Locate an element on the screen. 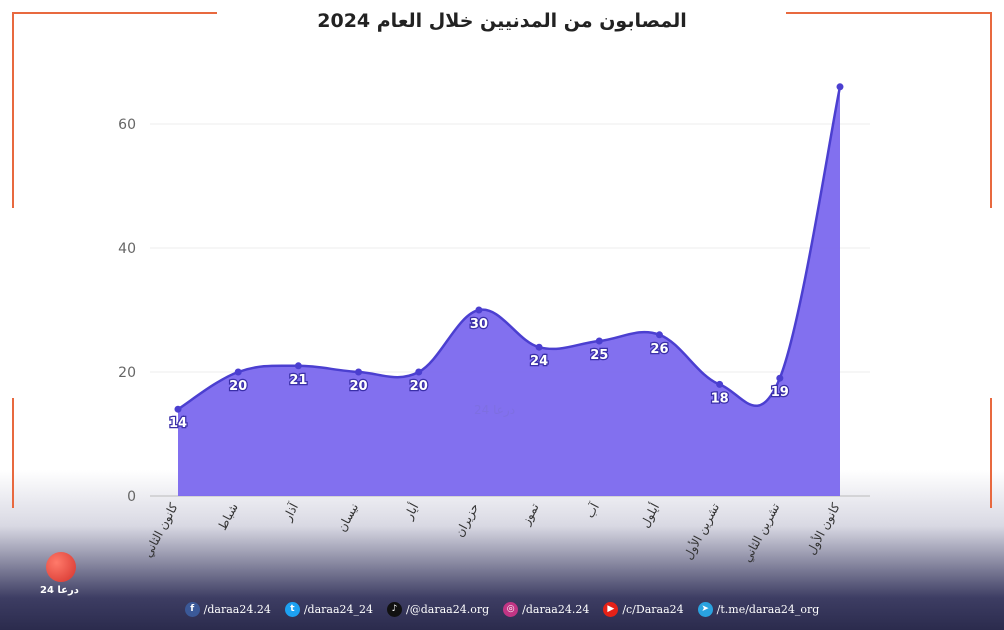 The height and width of the screenshot is (630, 1004). data-label: 30 is located at coordinates (479, 324).